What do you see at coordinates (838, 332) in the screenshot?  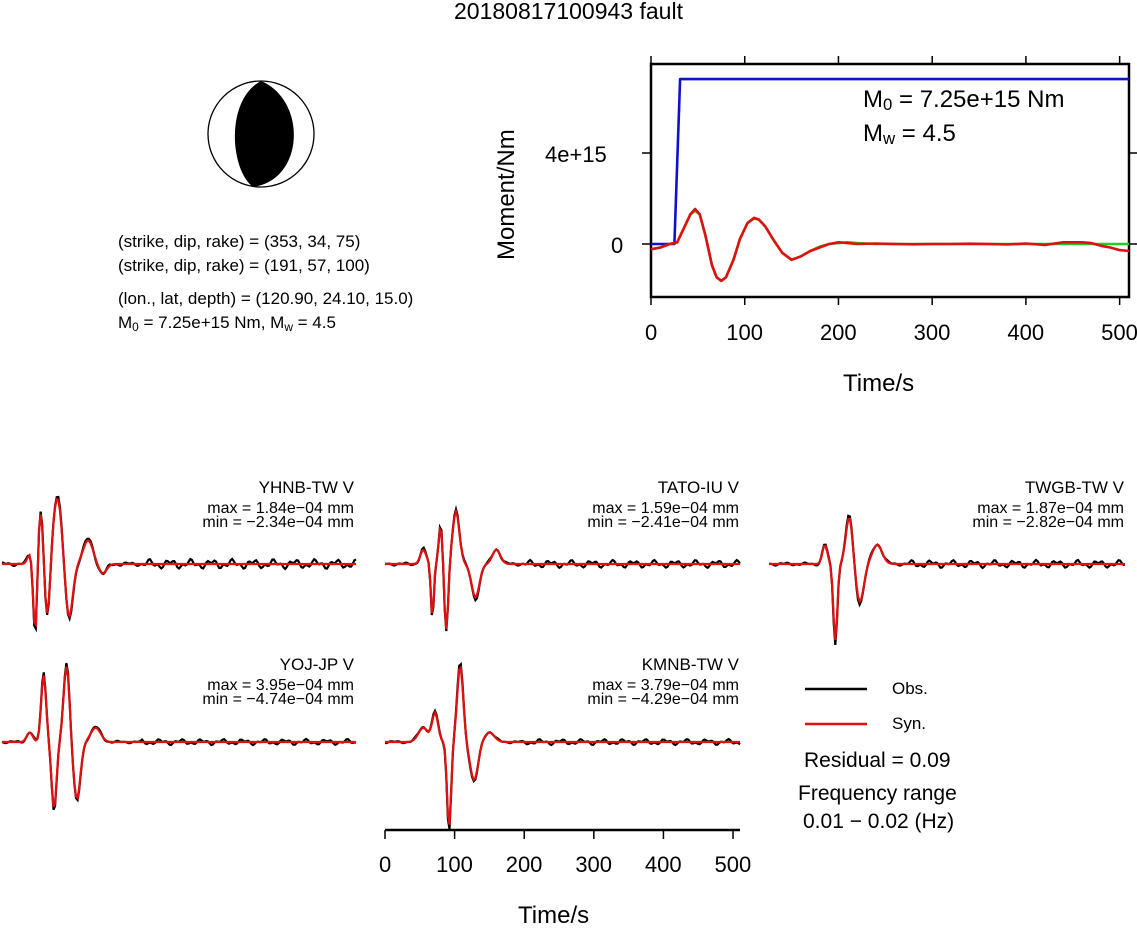 I see `moment-x-tick-label-200: 200` at bounding box center [838, 332].